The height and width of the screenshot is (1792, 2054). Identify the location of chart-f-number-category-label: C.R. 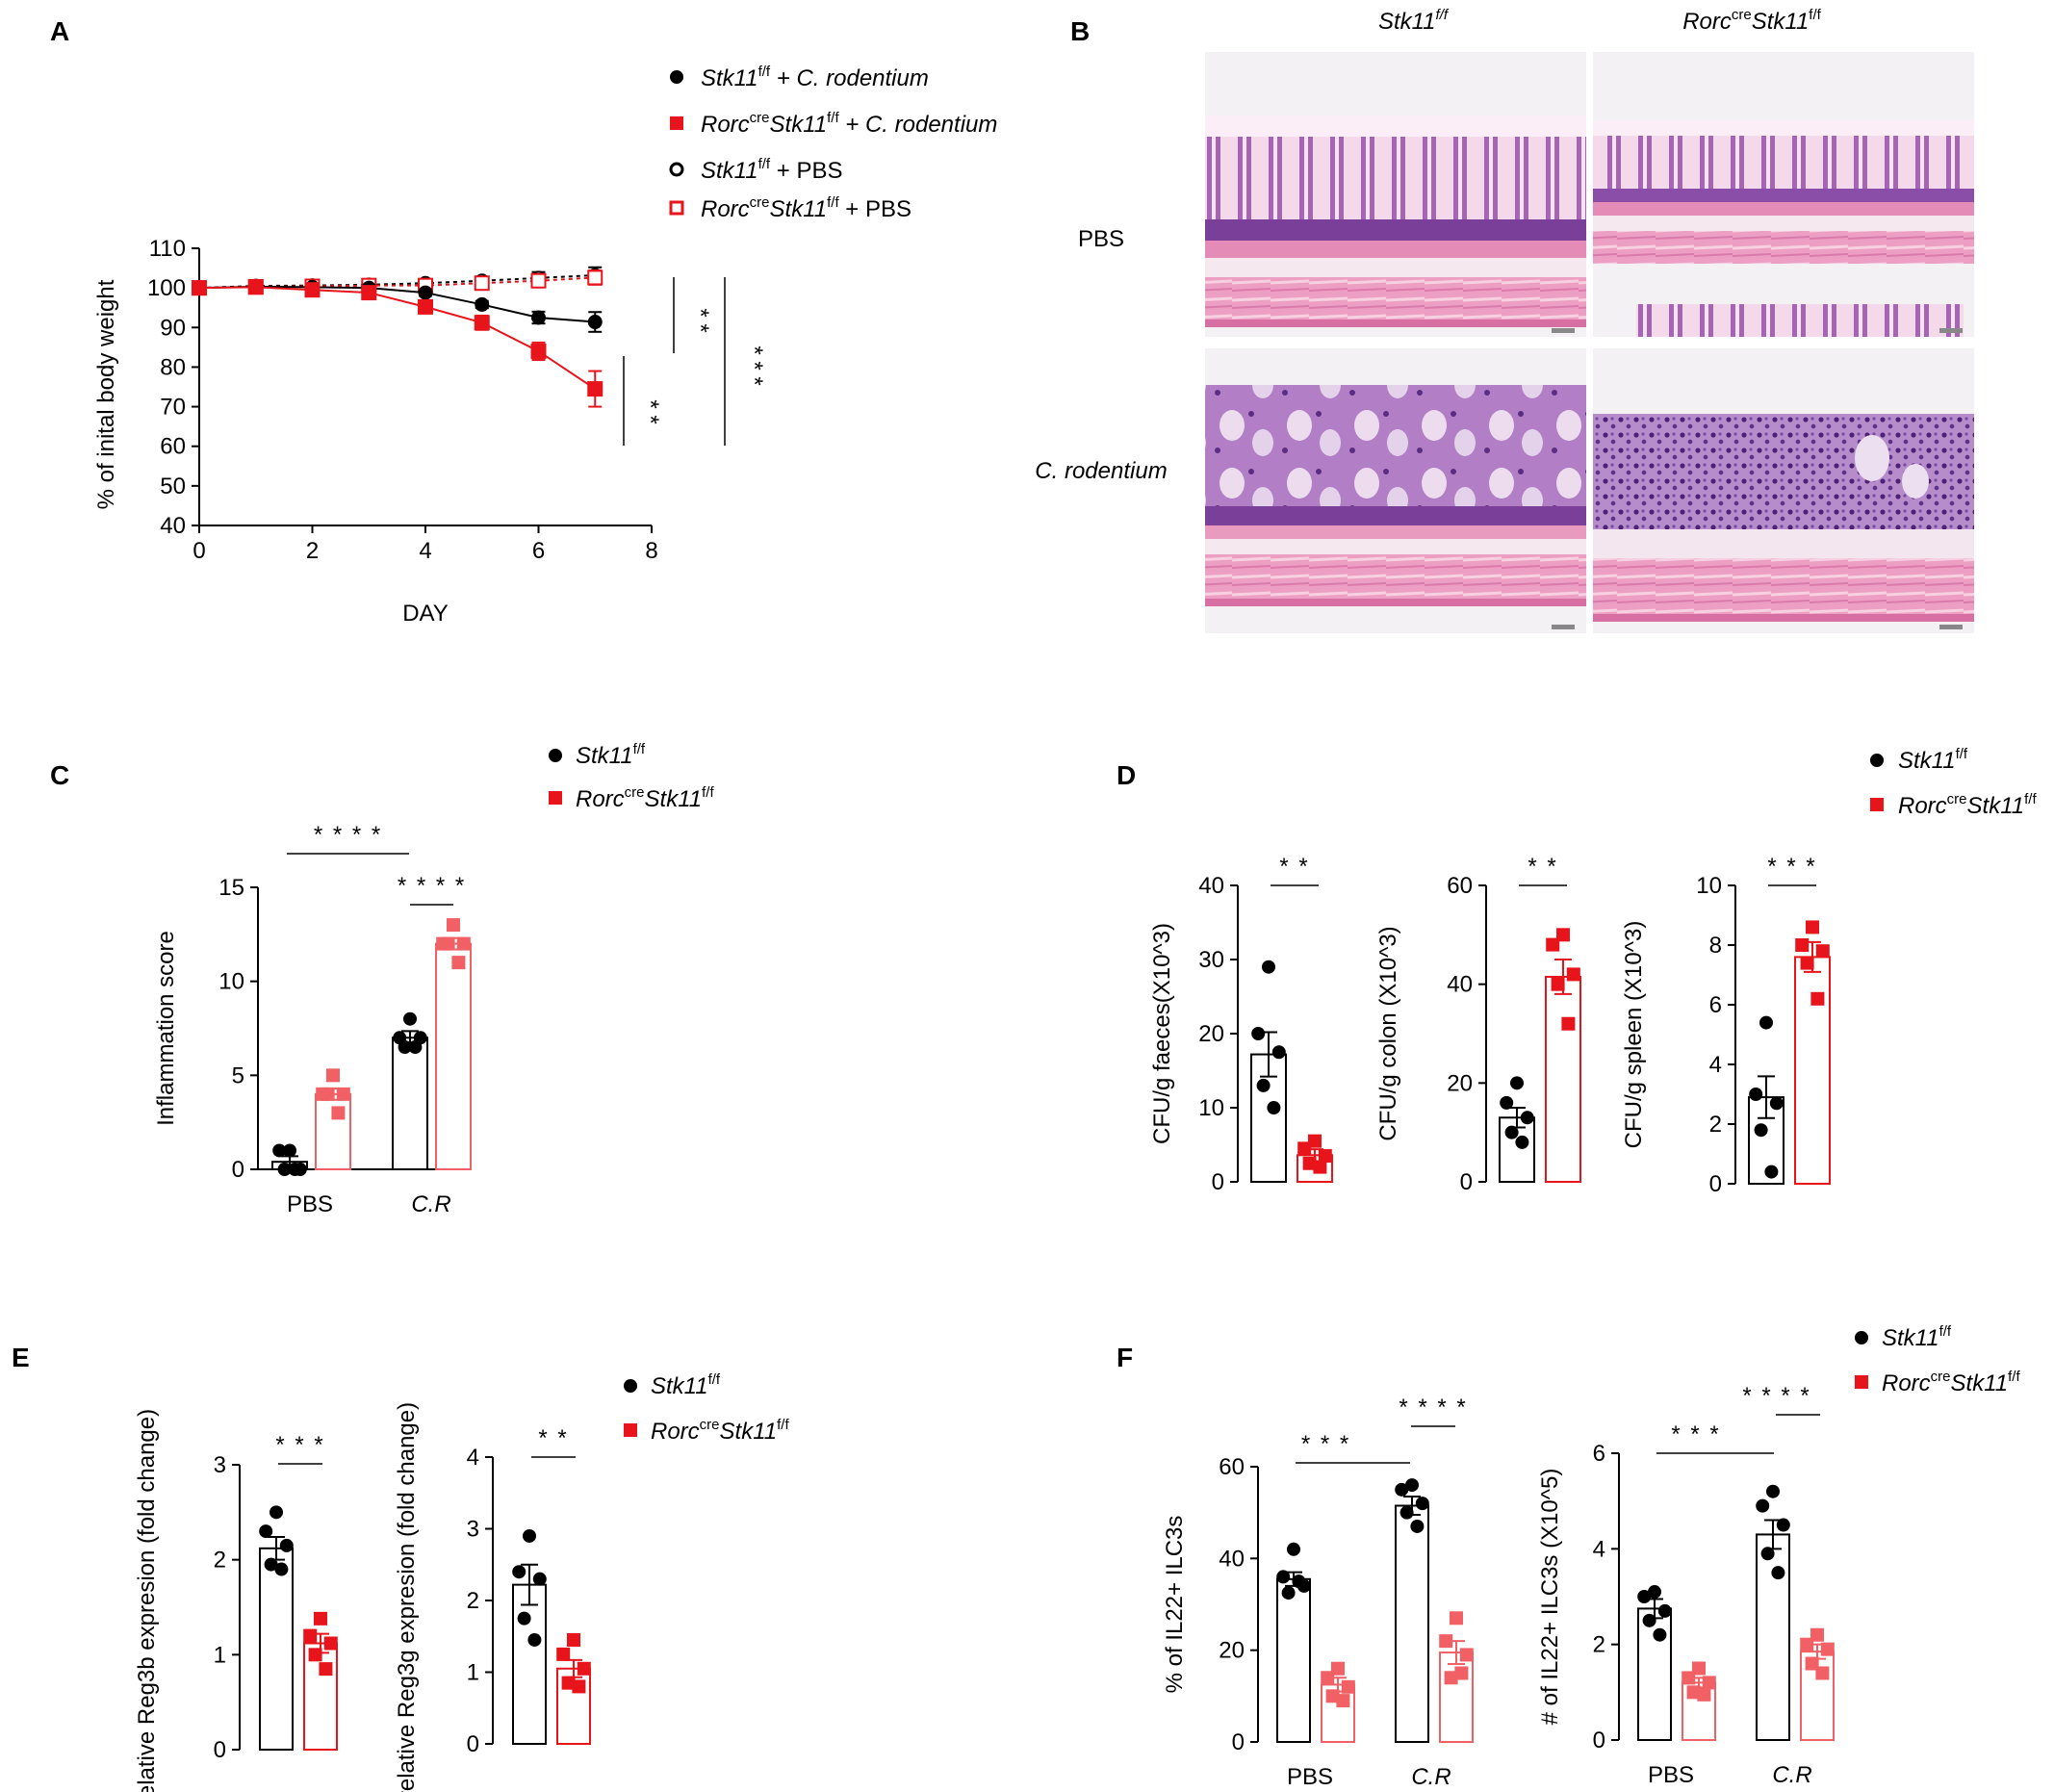
(1791, 1775).